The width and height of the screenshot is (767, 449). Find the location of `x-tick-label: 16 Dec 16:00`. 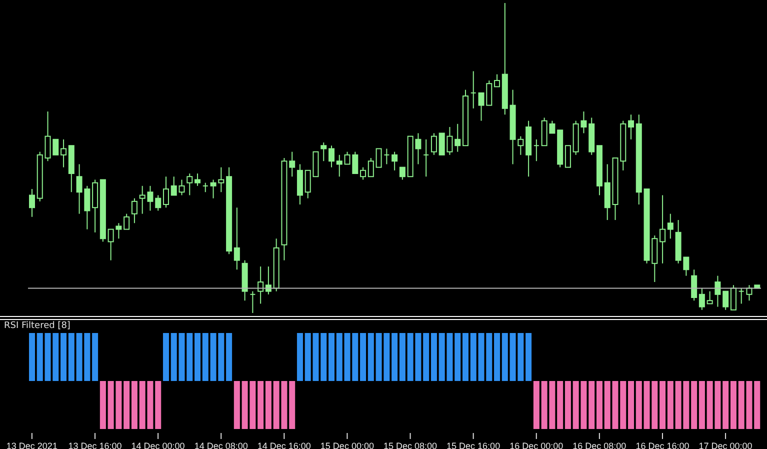

x-tick-label: 16 Dec 16:00 is located at coordinates (663, 445).